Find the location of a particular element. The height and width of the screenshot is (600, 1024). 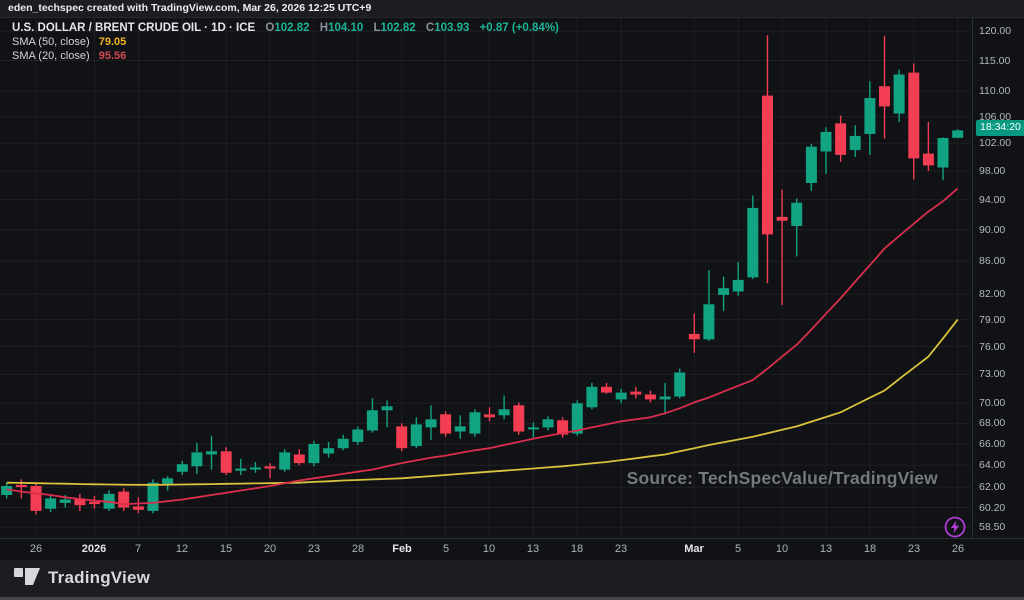

price-tick-label: 120.00 is located at coordinates (995, 31).